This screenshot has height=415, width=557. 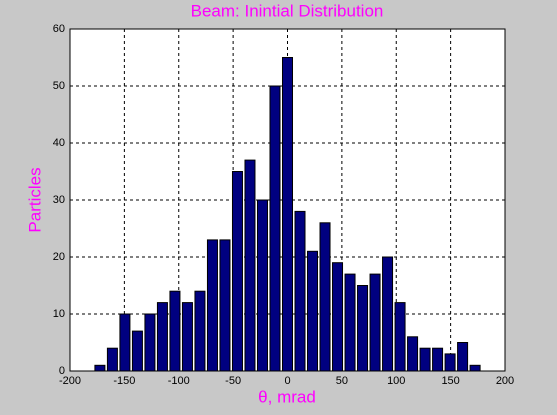 I want to click on x-tick-label: -200, so click(x=70, y=381).